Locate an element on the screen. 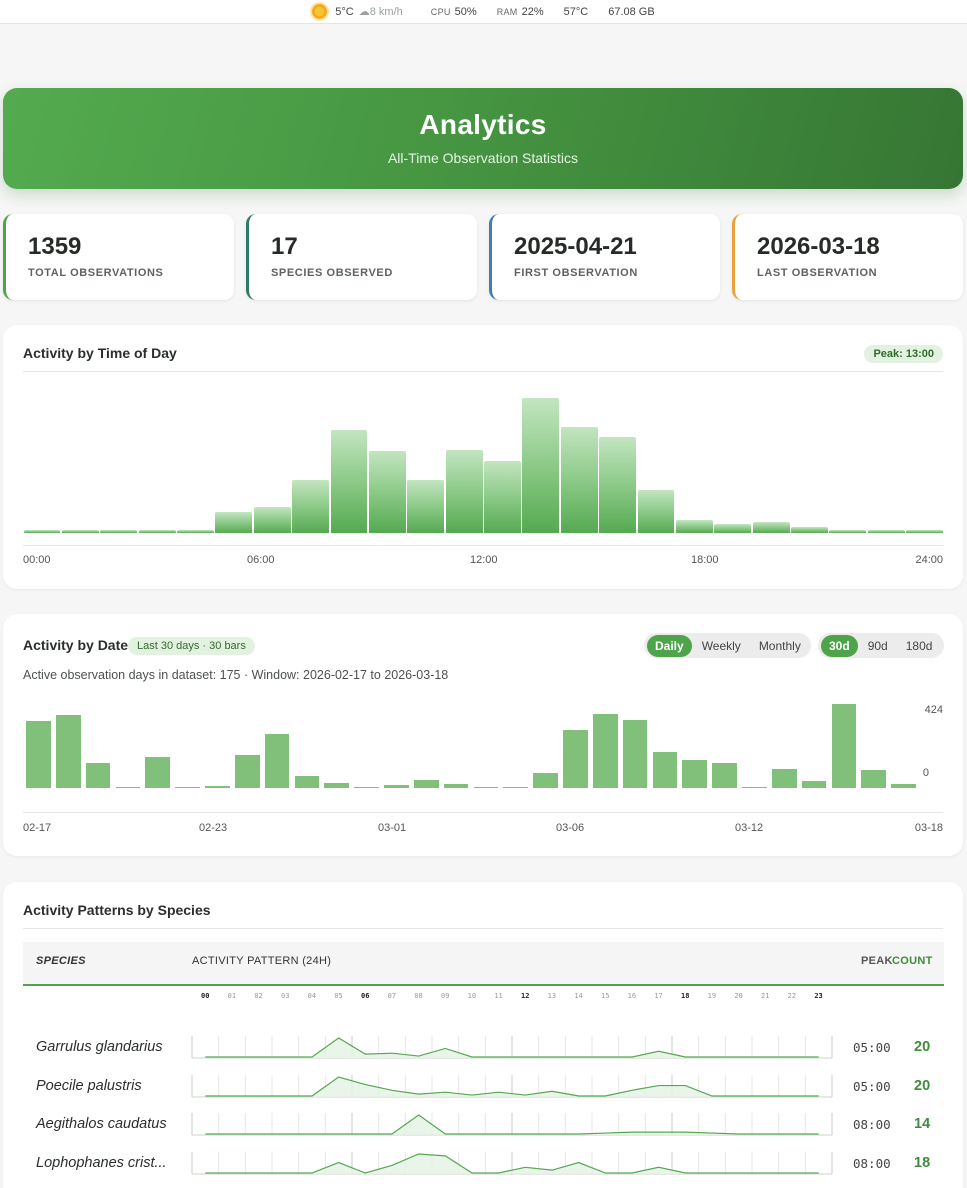 Image resolution: width=967 pixels, height=1188 pixels. peak-badge: Peak: 13:00 is located at coordinates (903, 354).